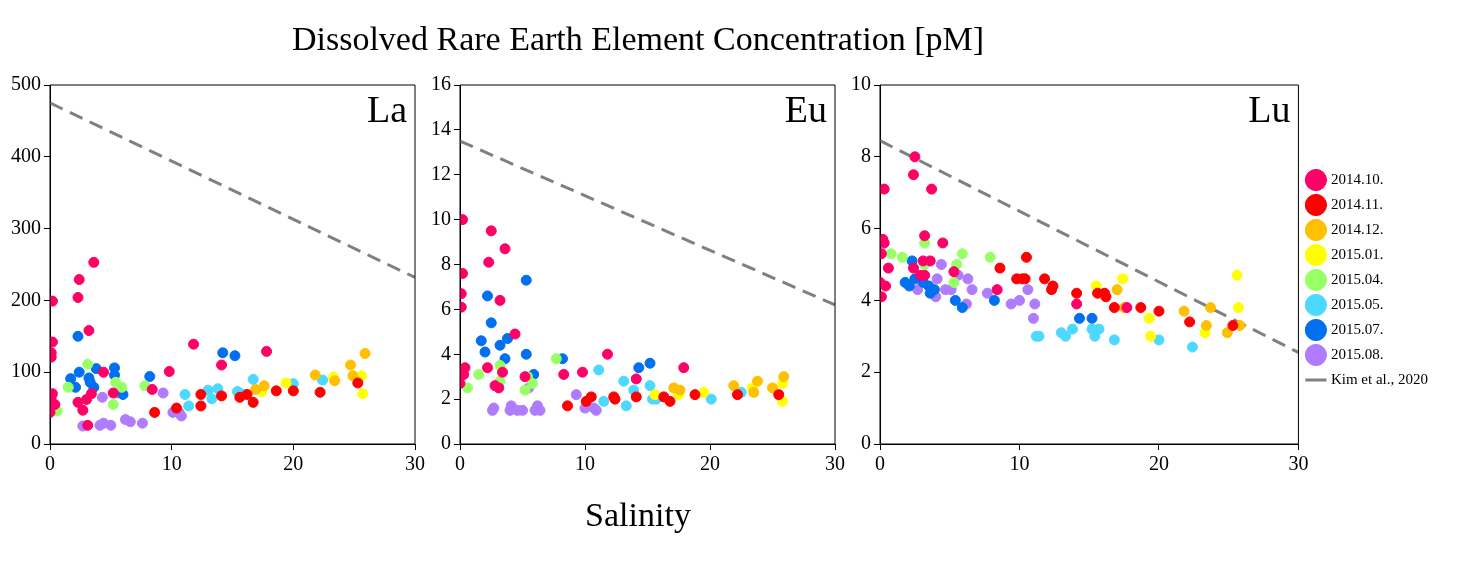 This screenshot has width=1459, height=564. I want to click on legend-label: 2014.11., so click(1356, 203).